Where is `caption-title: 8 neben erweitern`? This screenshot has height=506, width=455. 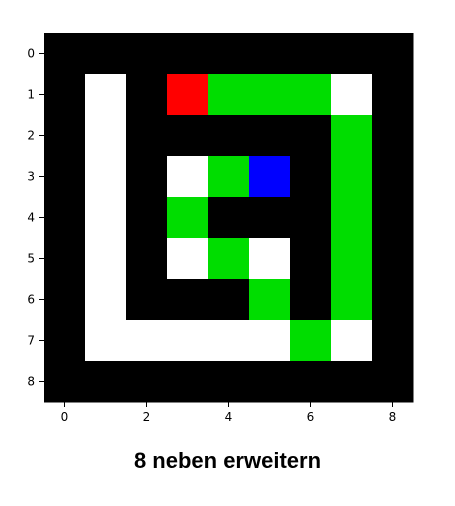
caption-title: 8 neben erweitern is located at coordinates (227, 460).